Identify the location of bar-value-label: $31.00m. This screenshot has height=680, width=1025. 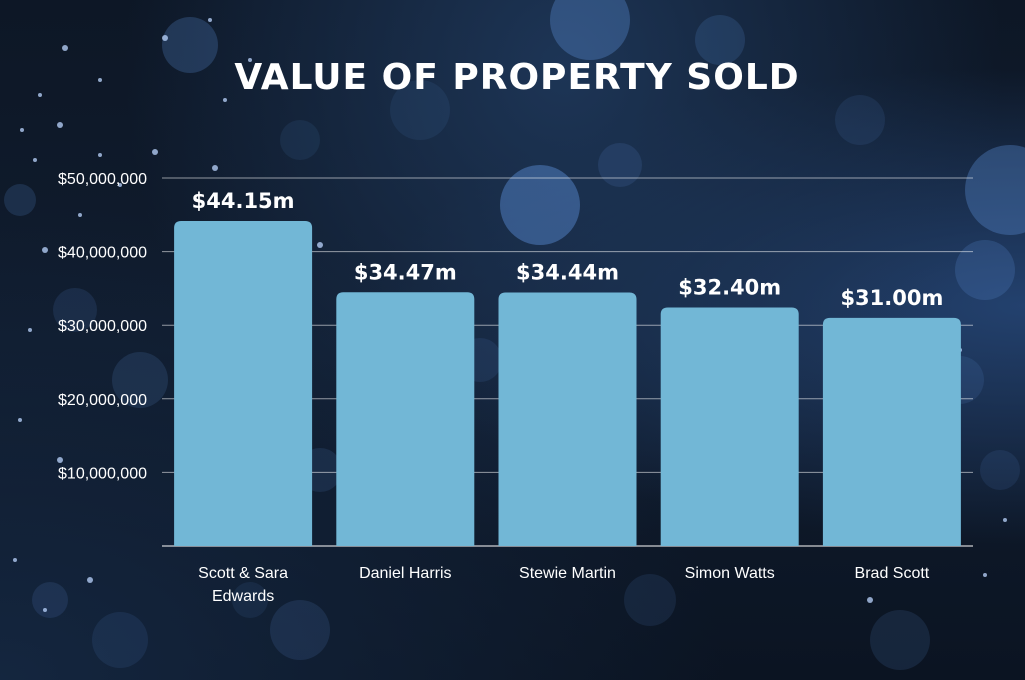
(891, 298).